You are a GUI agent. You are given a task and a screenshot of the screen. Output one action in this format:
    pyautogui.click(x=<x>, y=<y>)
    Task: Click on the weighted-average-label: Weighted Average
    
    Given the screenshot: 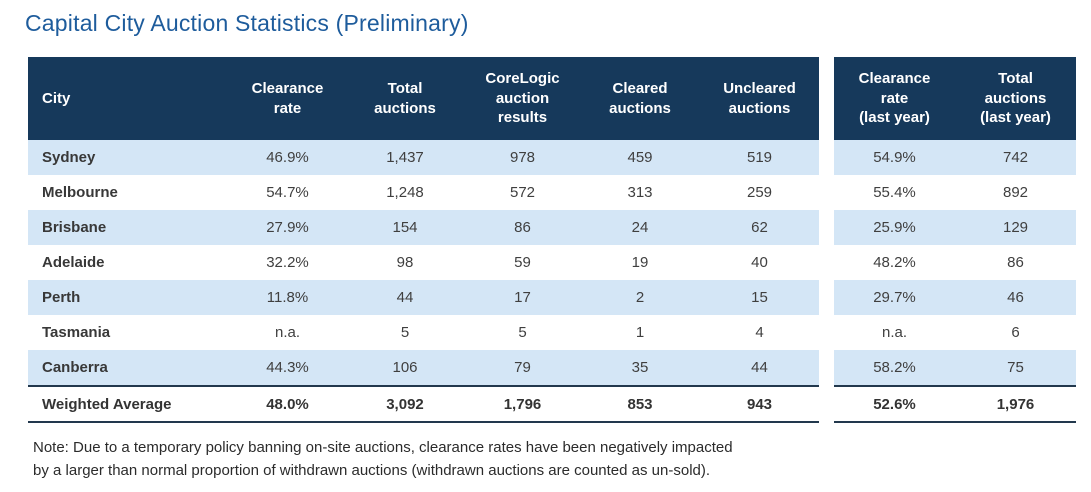 What is the action you would take?
    pyautogui.click(x=107, y=404)
    